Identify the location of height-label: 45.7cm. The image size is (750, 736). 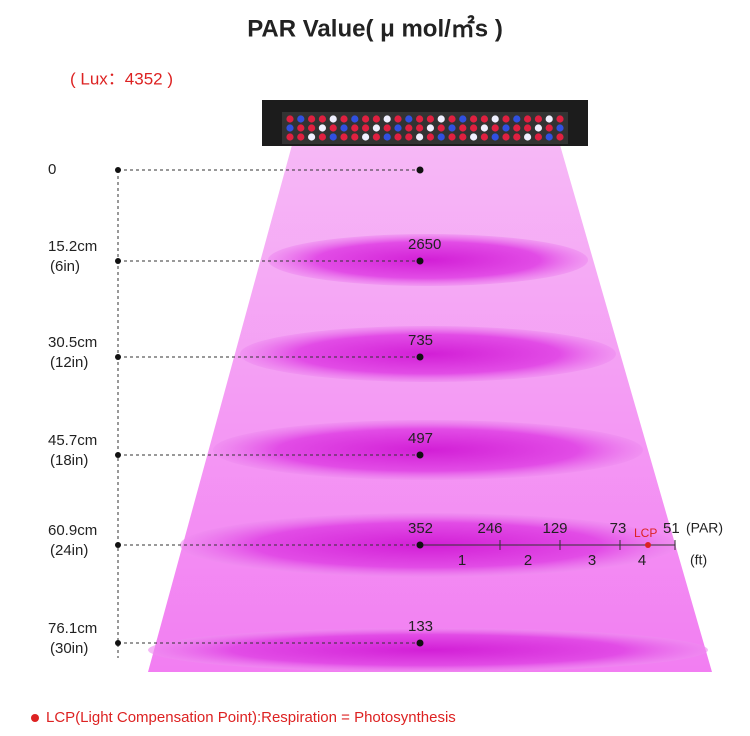
(72, 440).